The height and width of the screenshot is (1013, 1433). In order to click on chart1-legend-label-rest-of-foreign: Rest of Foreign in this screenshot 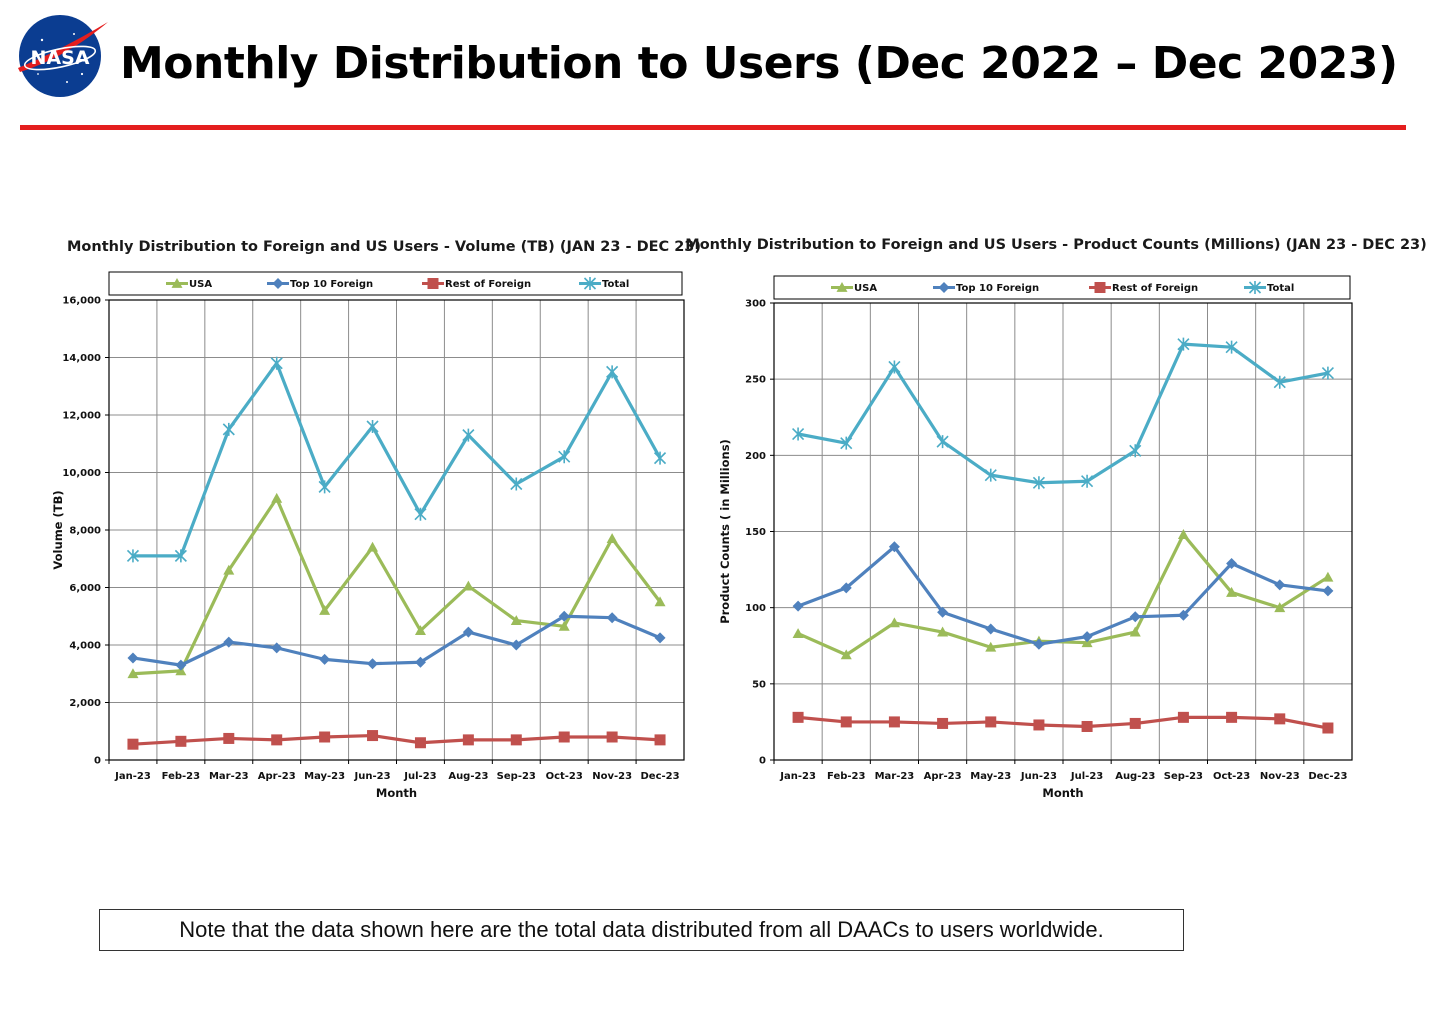, I will do `click(1155, 288)`.